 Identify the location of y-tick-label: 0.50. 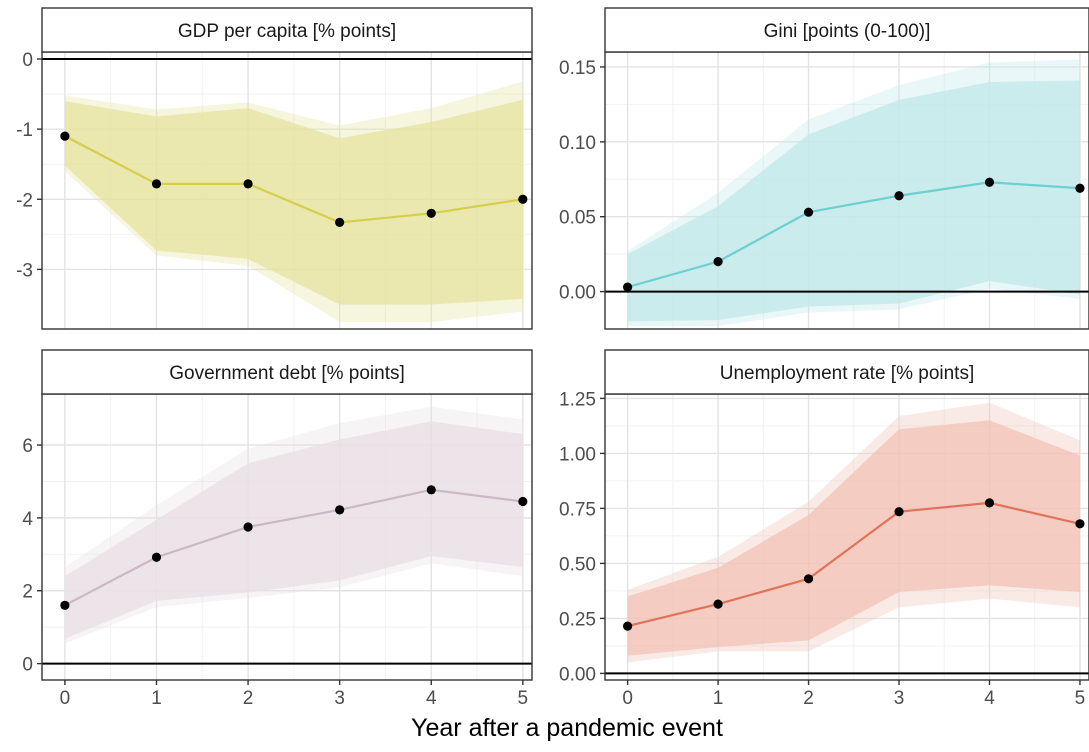
(577, 564).